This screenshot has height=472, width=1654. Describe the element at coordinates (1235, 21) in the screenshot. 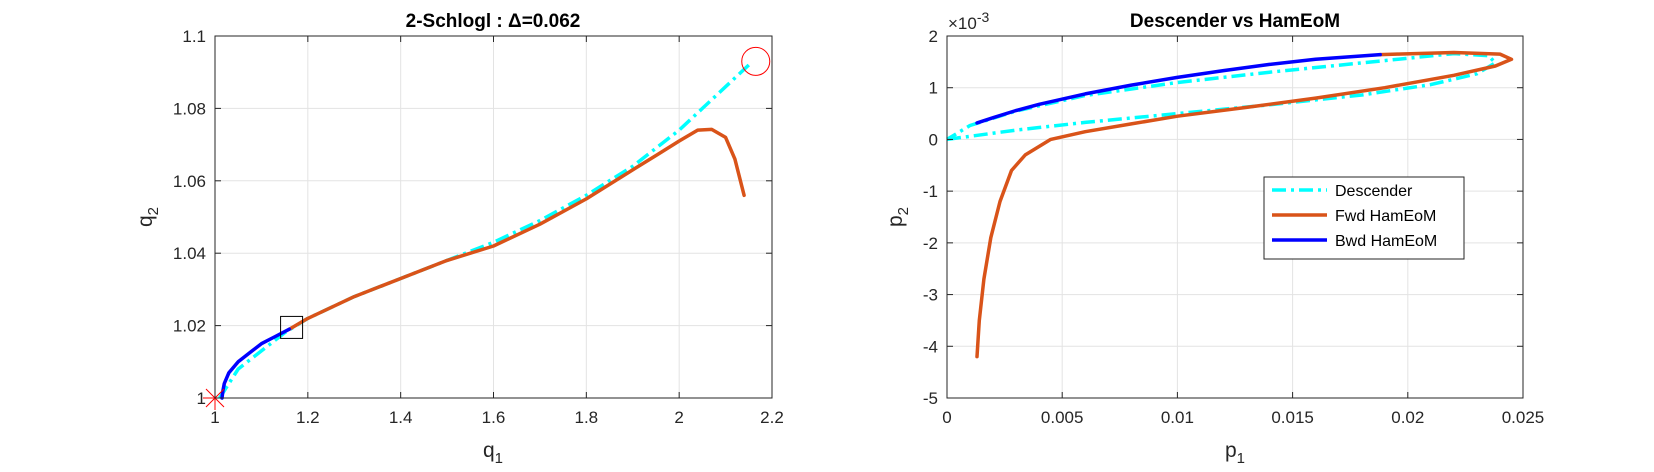

I see `right-chart-title: Descender vs HamEoM` at that location.